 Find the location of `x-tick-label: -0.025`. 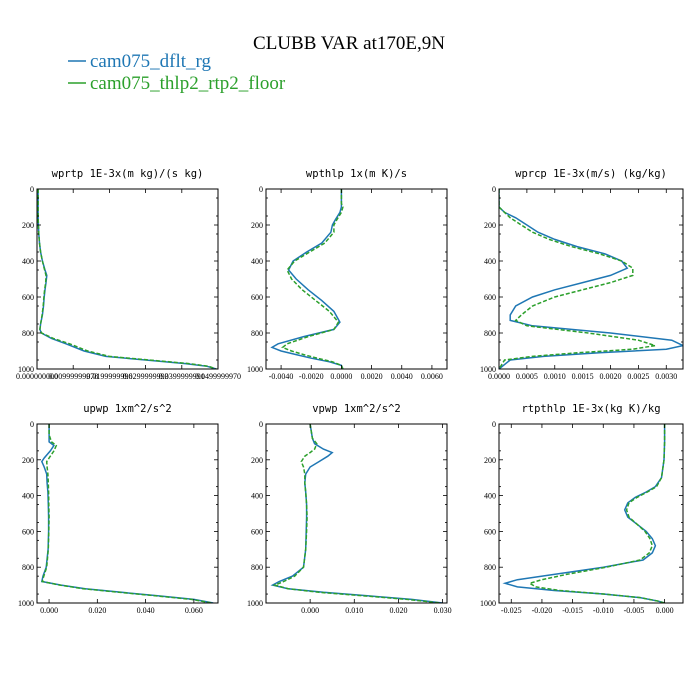

x-tick-label: -0.025 is located at coordinates (511, 610).